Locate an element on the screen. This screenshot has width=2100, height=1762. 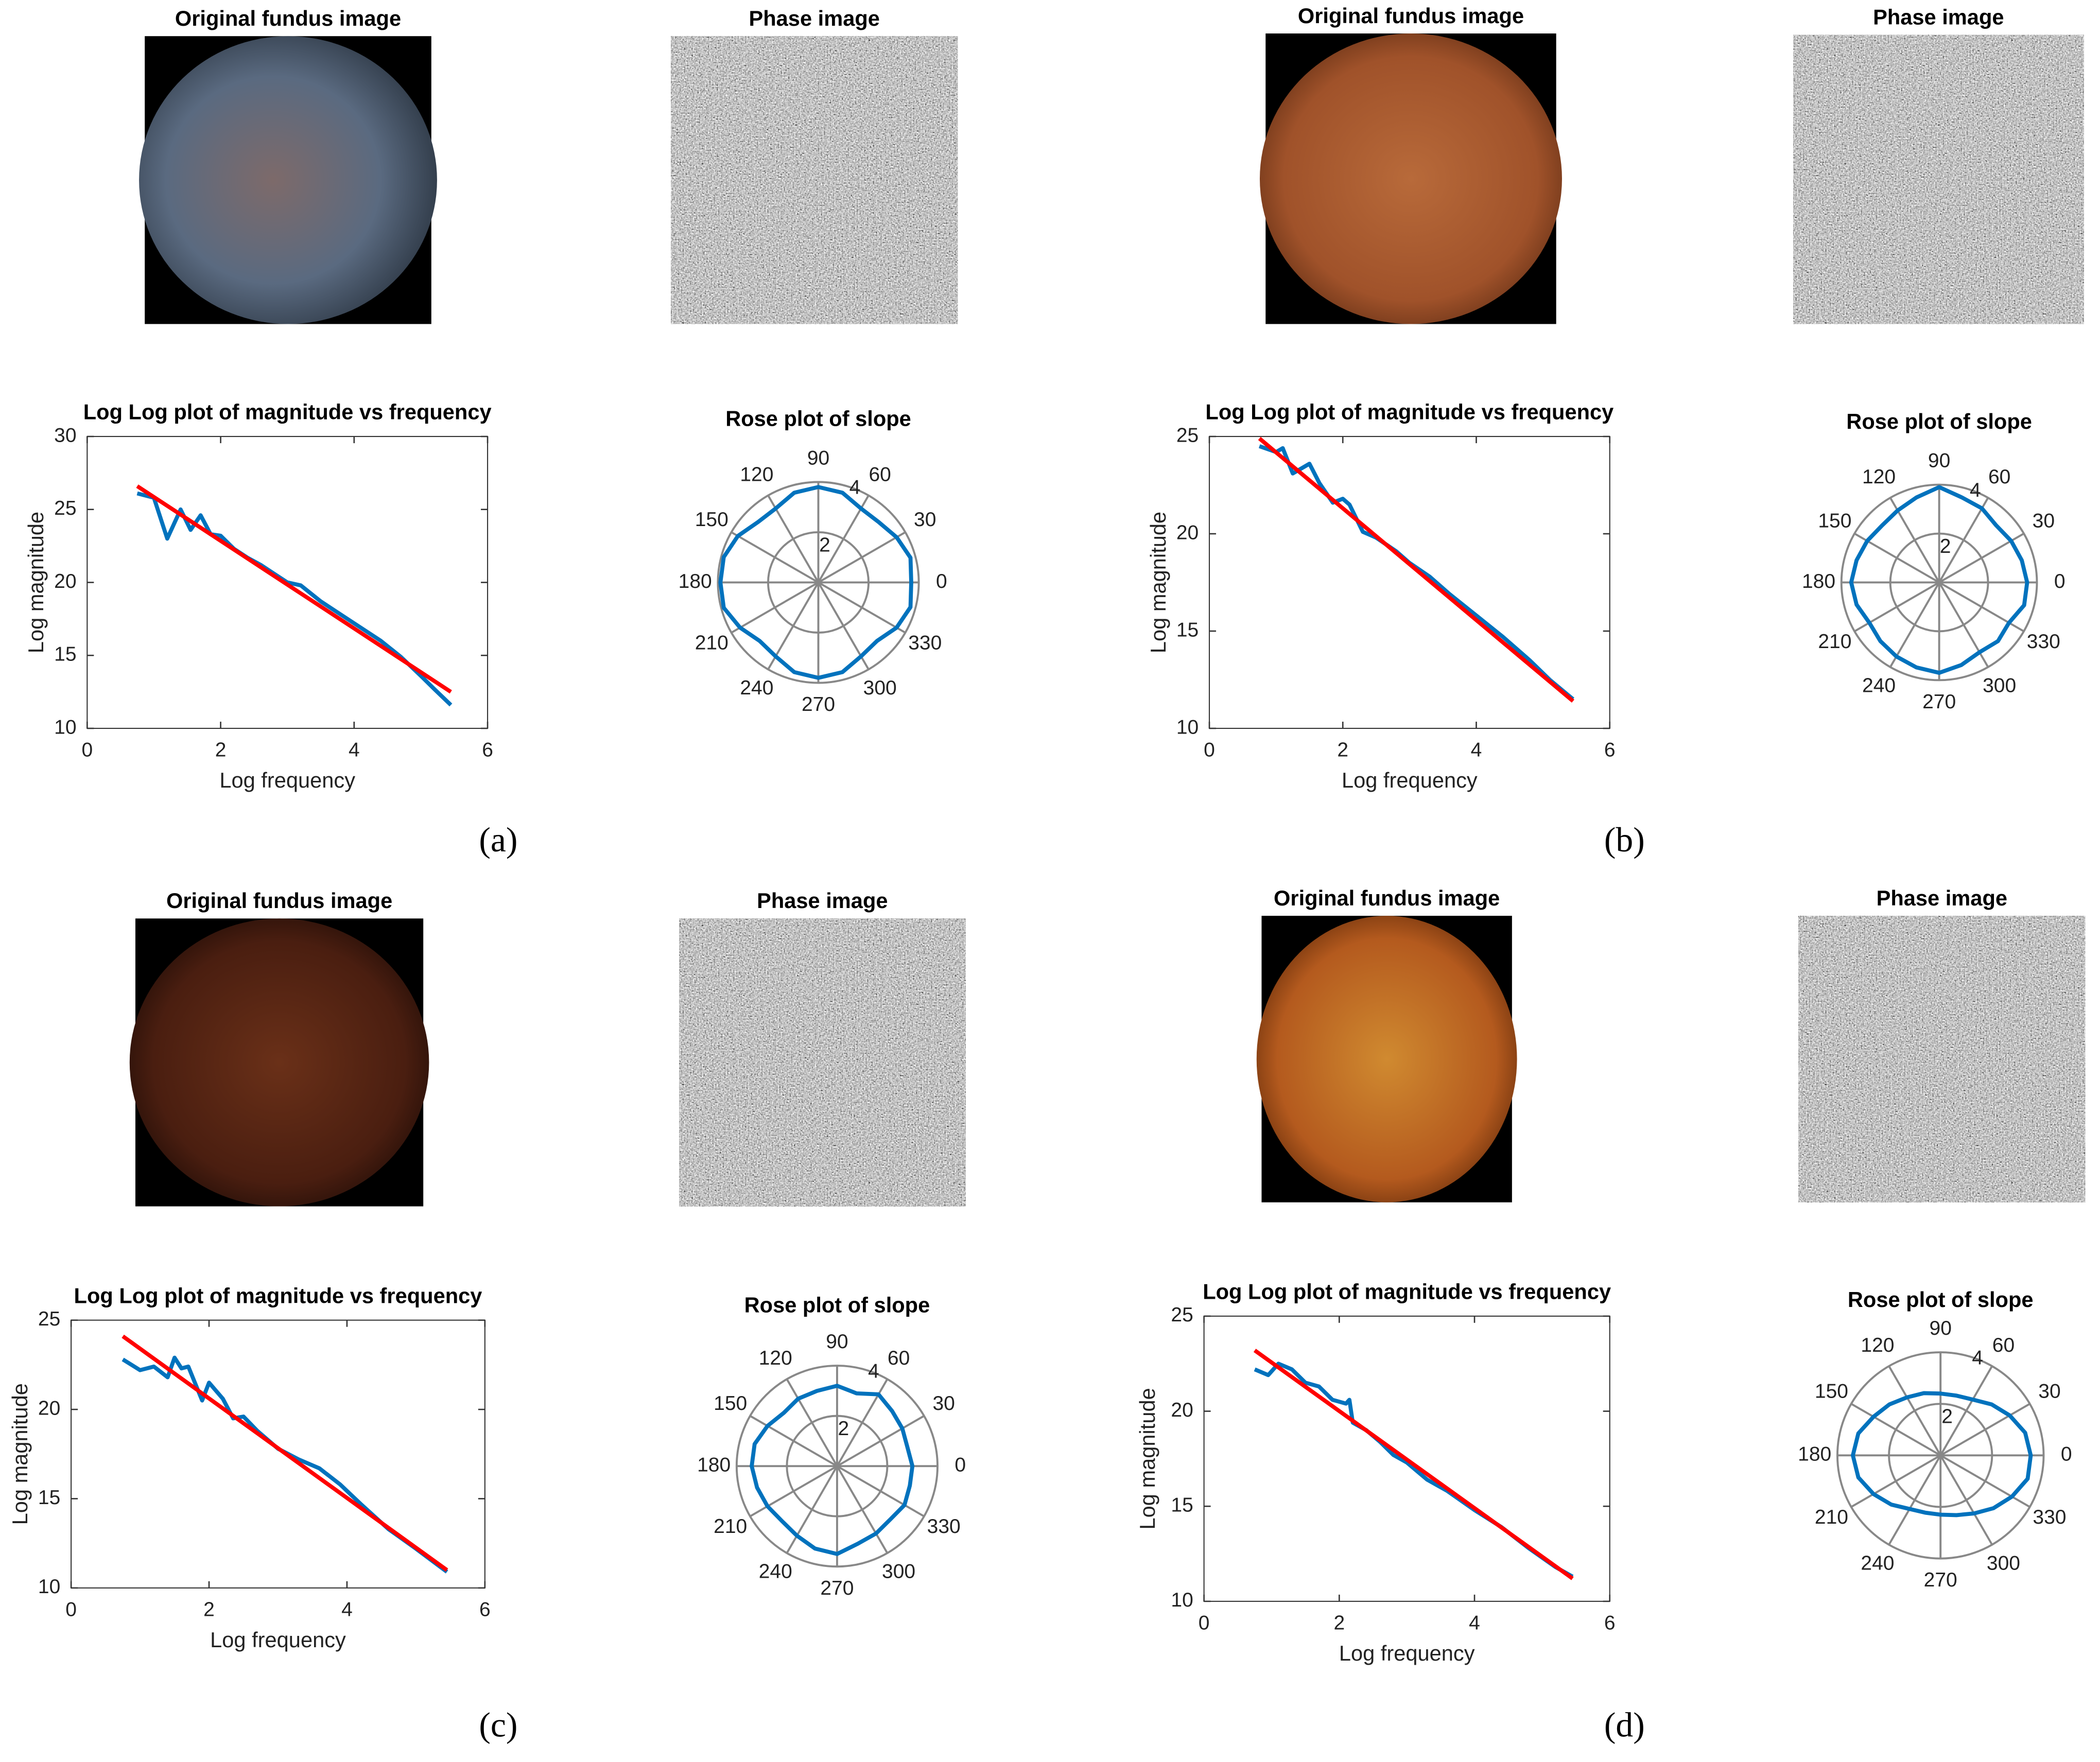
panel-label: (d) is located at coordinates (1624, 1724).